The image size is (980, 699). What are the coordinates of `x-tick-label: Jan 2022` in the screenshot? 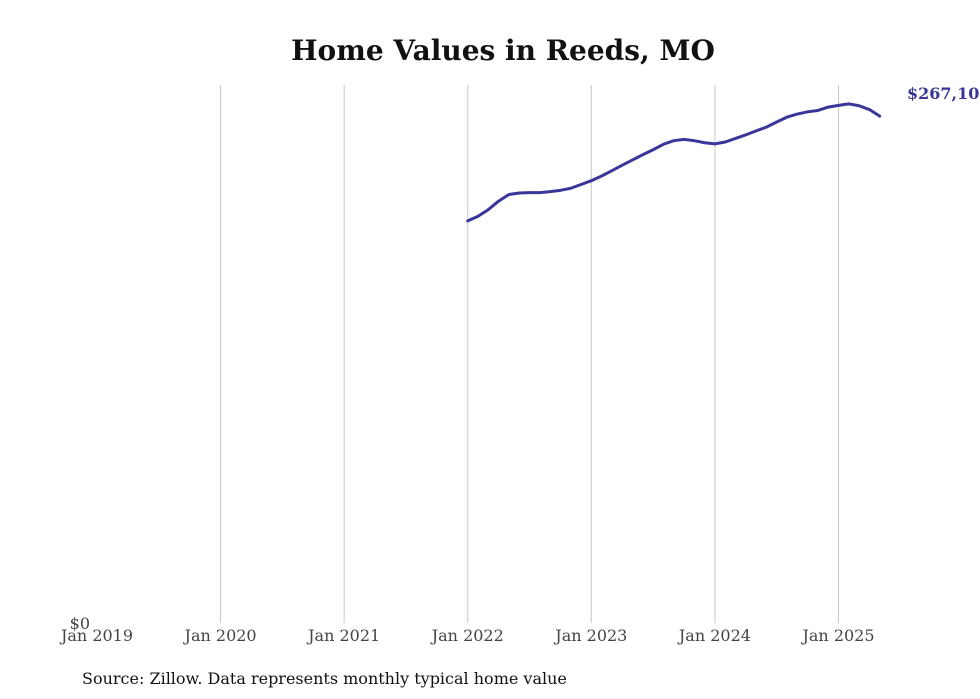 It's located at (467, 635).